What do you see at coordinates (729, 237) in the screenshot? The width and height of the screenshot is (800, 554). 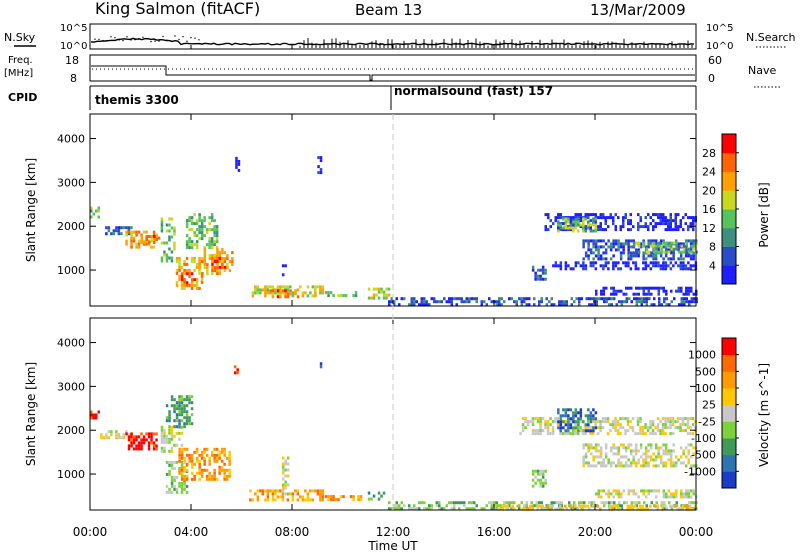 I see `power-colorbar-swatch` at bounding box center [729, 237].